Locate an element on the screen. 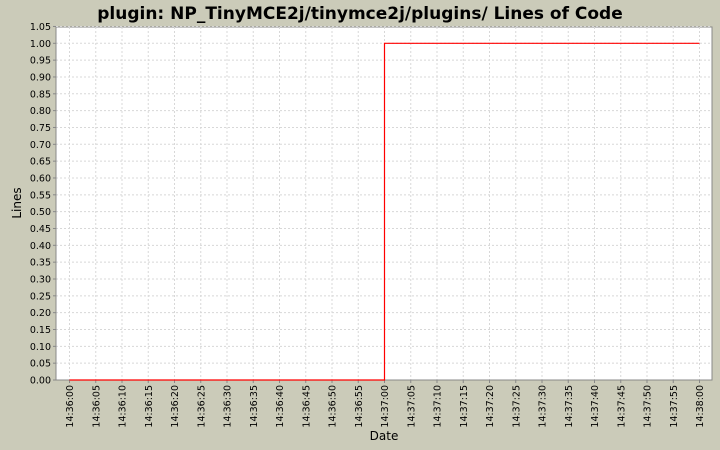 The width and height of the screenshot is (720, 450). y-tick-label: 0.80 is located at coordinates (40, 111).